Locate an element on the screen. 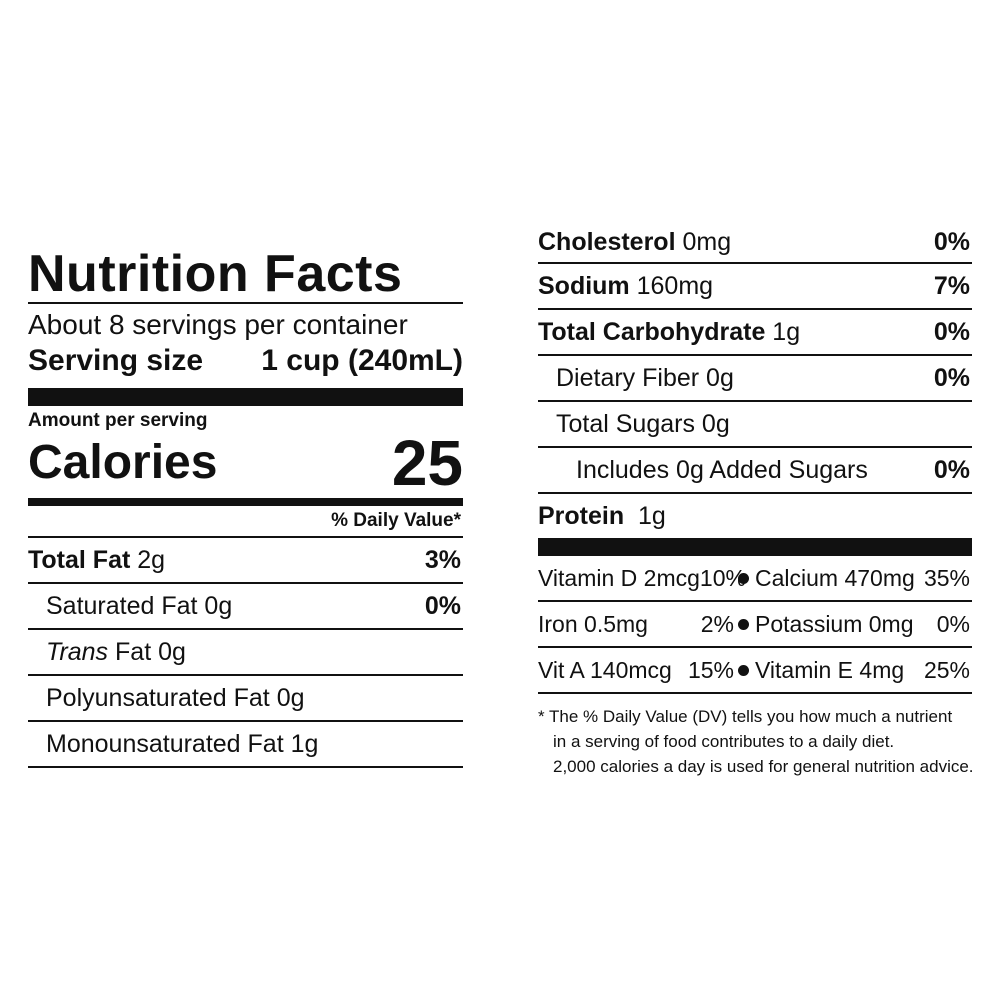 Image resolution: width=1000 pixels, height=1000 pixels. nutrient-name: Sodium is located at coordinates (584, 285).